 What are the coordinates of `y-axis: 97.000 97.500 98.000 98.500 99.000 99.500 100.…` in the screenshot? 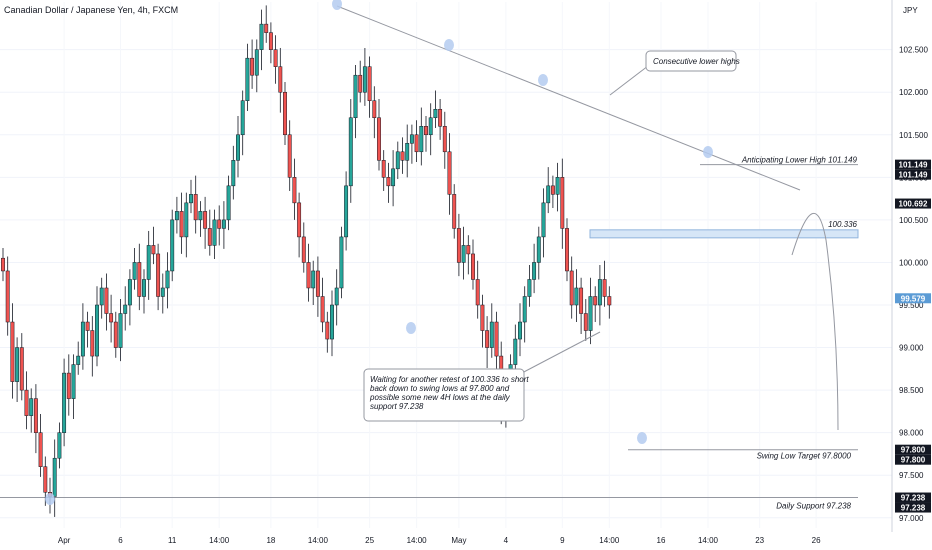 It's located at (913, 284).